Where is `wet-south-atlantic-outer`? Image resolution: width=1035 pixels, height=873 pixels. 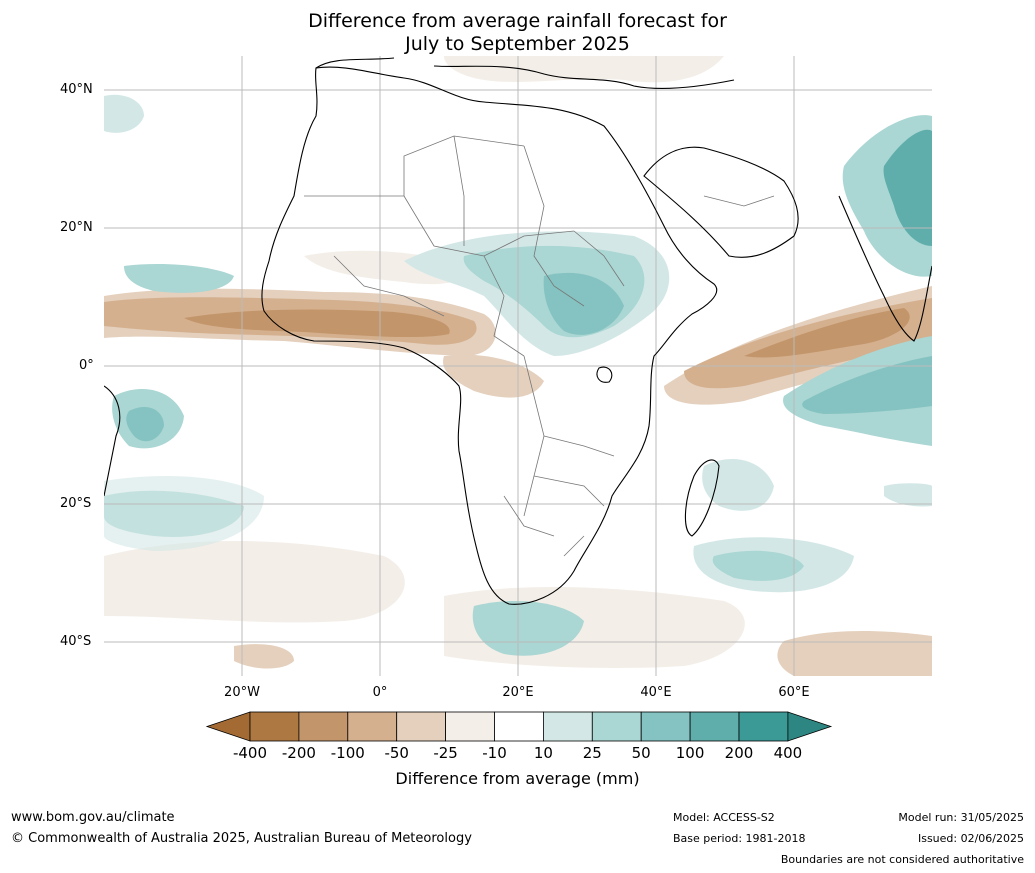 wet-south-atlantic-outer is located at coordinates (184, 513).